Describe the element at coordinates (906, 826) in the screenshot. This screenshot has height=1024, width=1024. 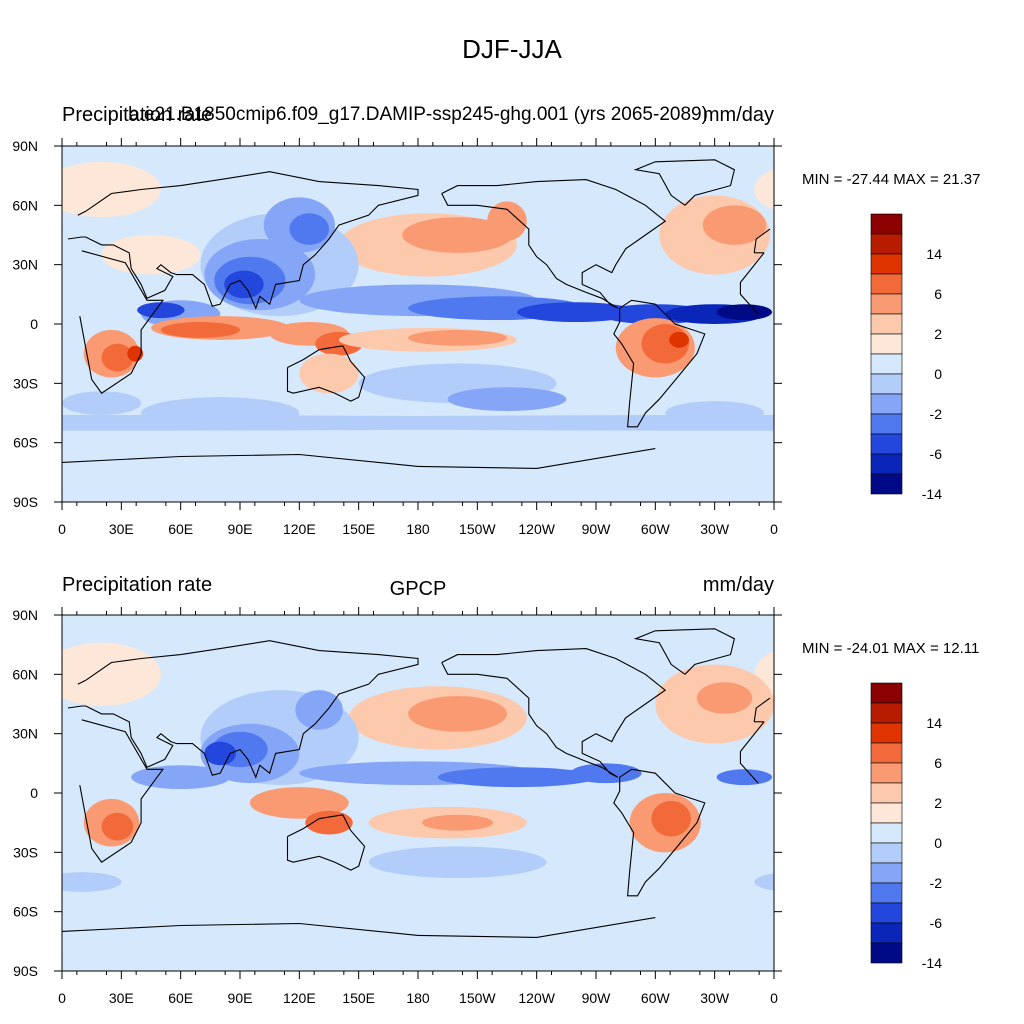
I see `colorbar: 14 6 2 0 -2 -6 -14` at that location.